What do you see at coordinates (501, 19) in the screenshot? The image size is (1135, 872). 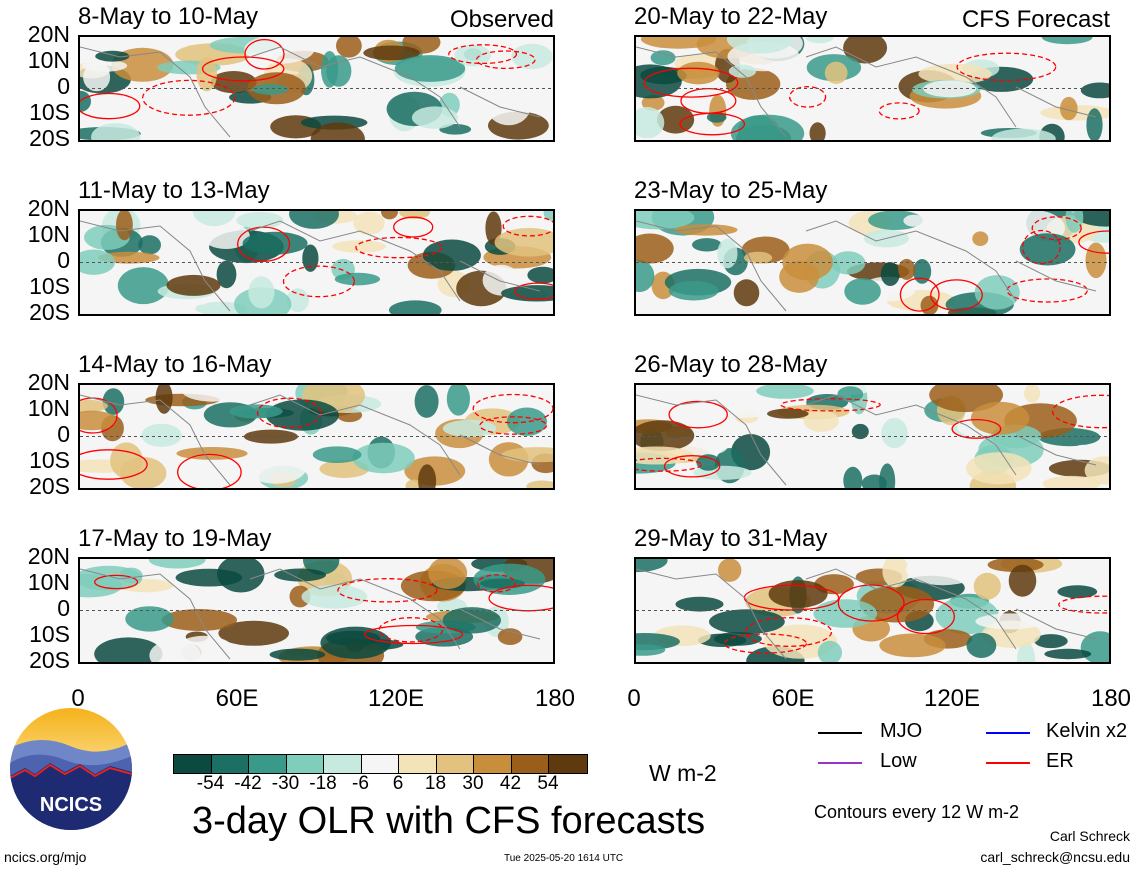 I see `panel-tag: Observed` at bounding box center [501, 19].